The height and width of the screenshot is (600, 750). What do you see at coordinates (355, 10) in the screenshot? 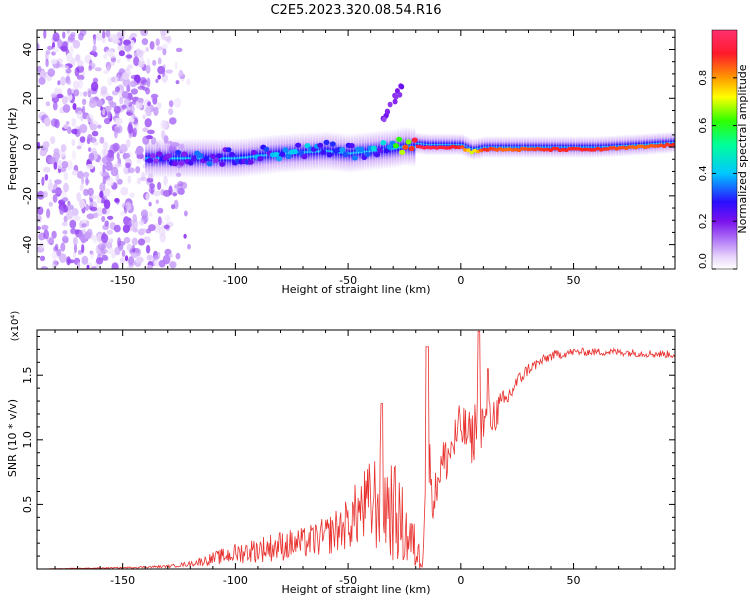
I see `chart-title: C2E5.2023.320.08.54.R16` at bounding box center [355, 10].